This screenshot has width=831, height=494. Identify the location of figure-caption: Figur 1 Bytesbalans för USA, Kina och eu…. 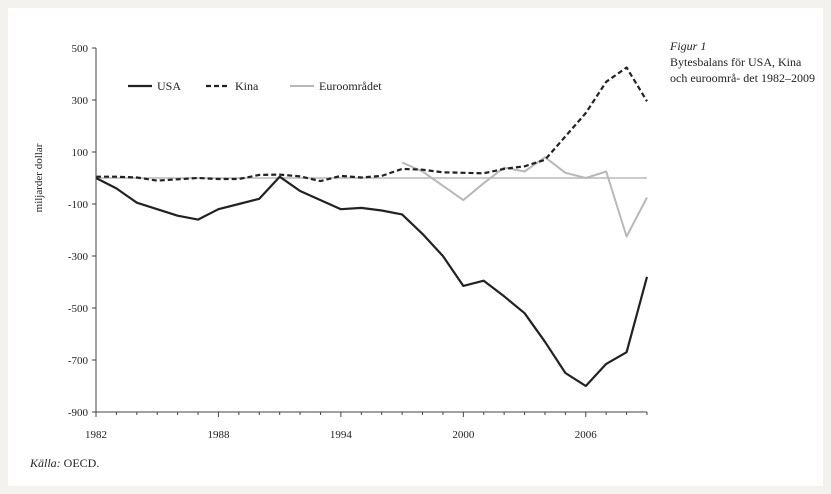
(745, 62).